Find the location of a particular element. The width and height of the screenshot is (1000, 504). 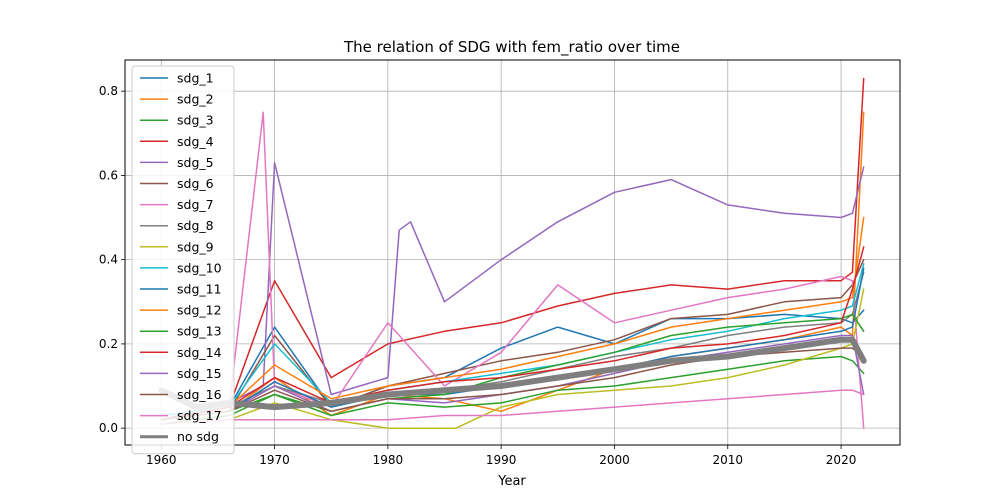

legend-label: sdg_8 is located at coordinates (195, 225).